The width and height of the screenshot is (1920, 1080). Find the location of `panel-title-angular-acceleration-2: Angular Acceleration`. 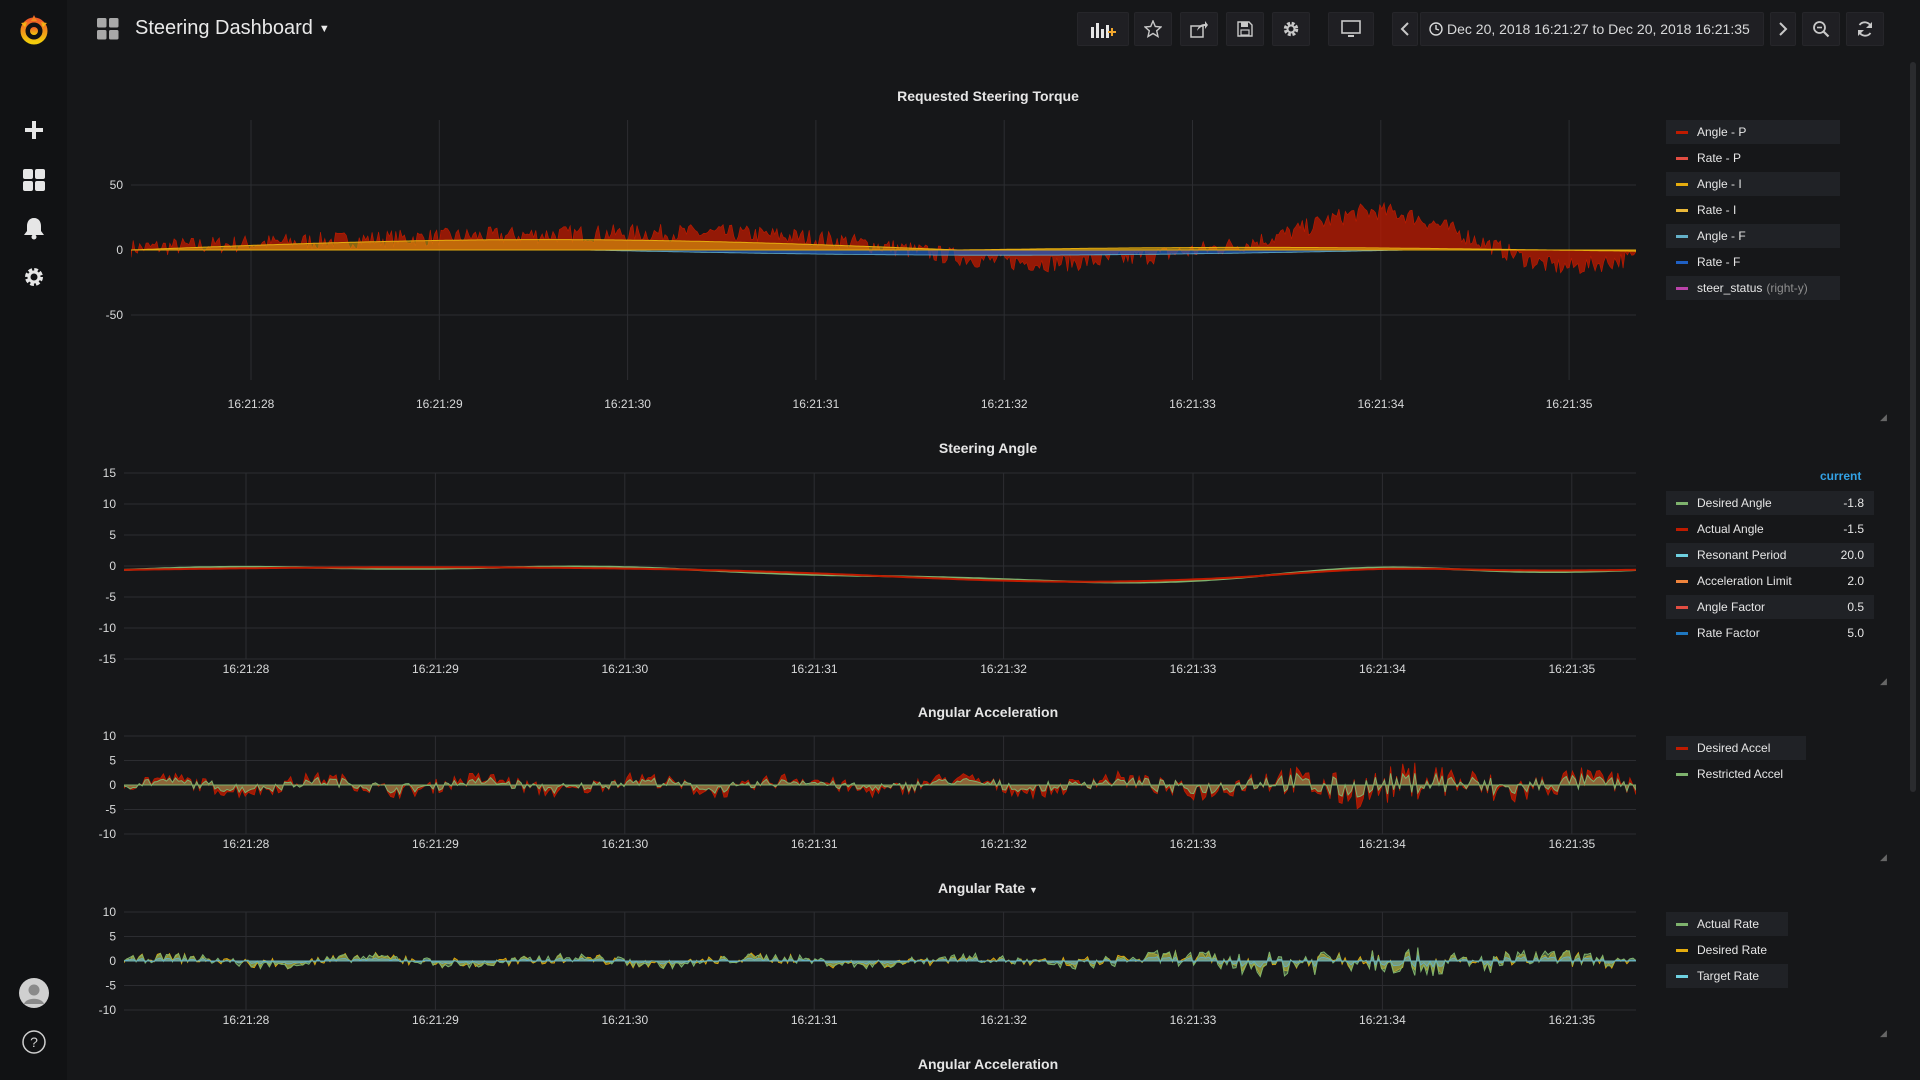

panel-title-angular-acceleration-2: Angular Acceleration is located at coordinates (988, 1064).